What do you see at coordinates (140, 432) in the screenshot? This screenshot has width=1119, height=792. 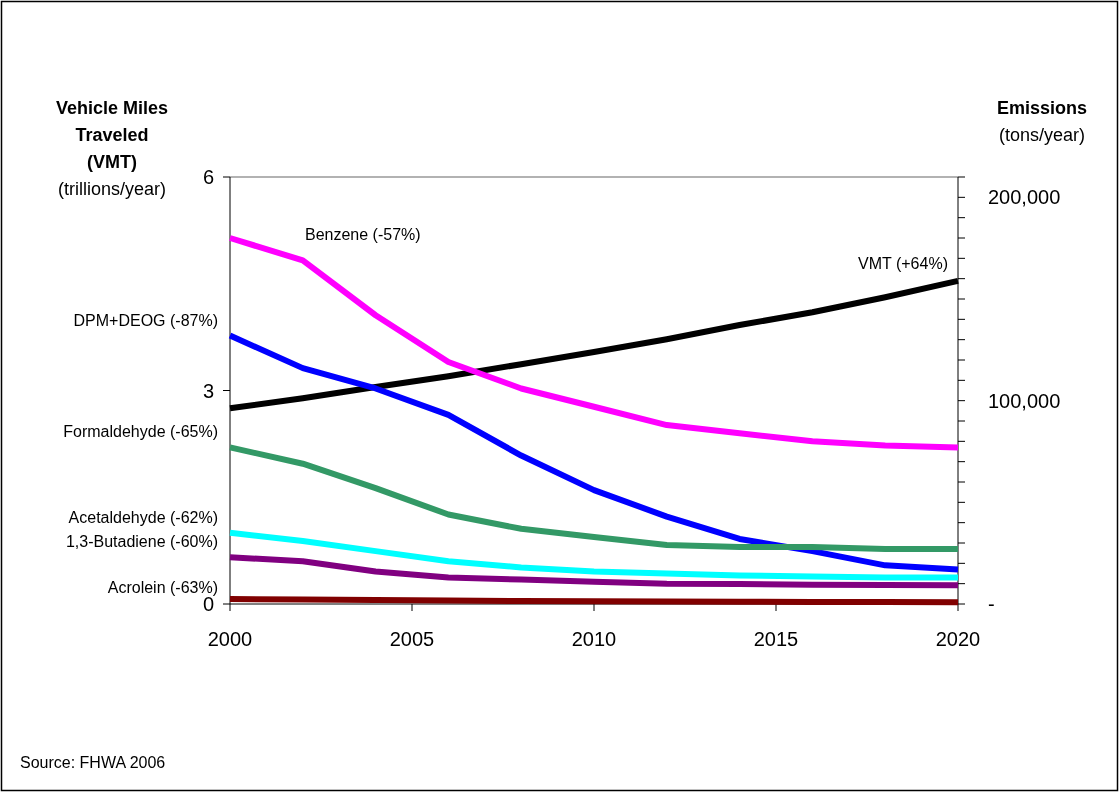 I see `series-label: Formaldehyde (-65%)` at bounding box center [140, 432].